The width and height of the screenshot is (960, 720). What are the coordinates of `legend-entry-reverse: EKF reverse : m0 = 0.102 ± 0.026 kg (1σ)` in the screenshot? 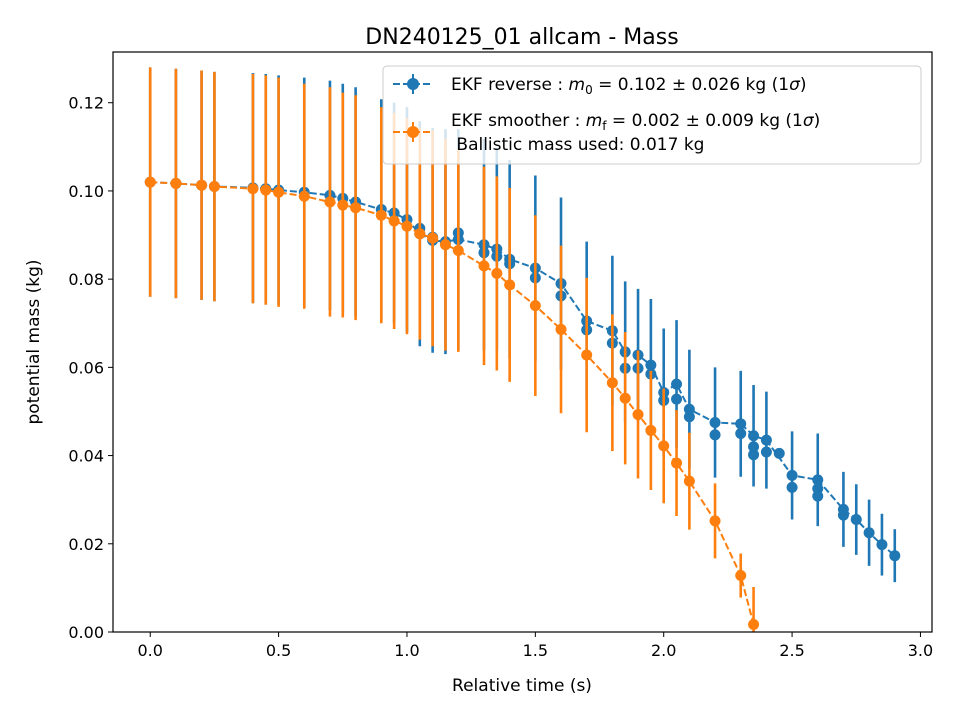 It's located at (599, 85).